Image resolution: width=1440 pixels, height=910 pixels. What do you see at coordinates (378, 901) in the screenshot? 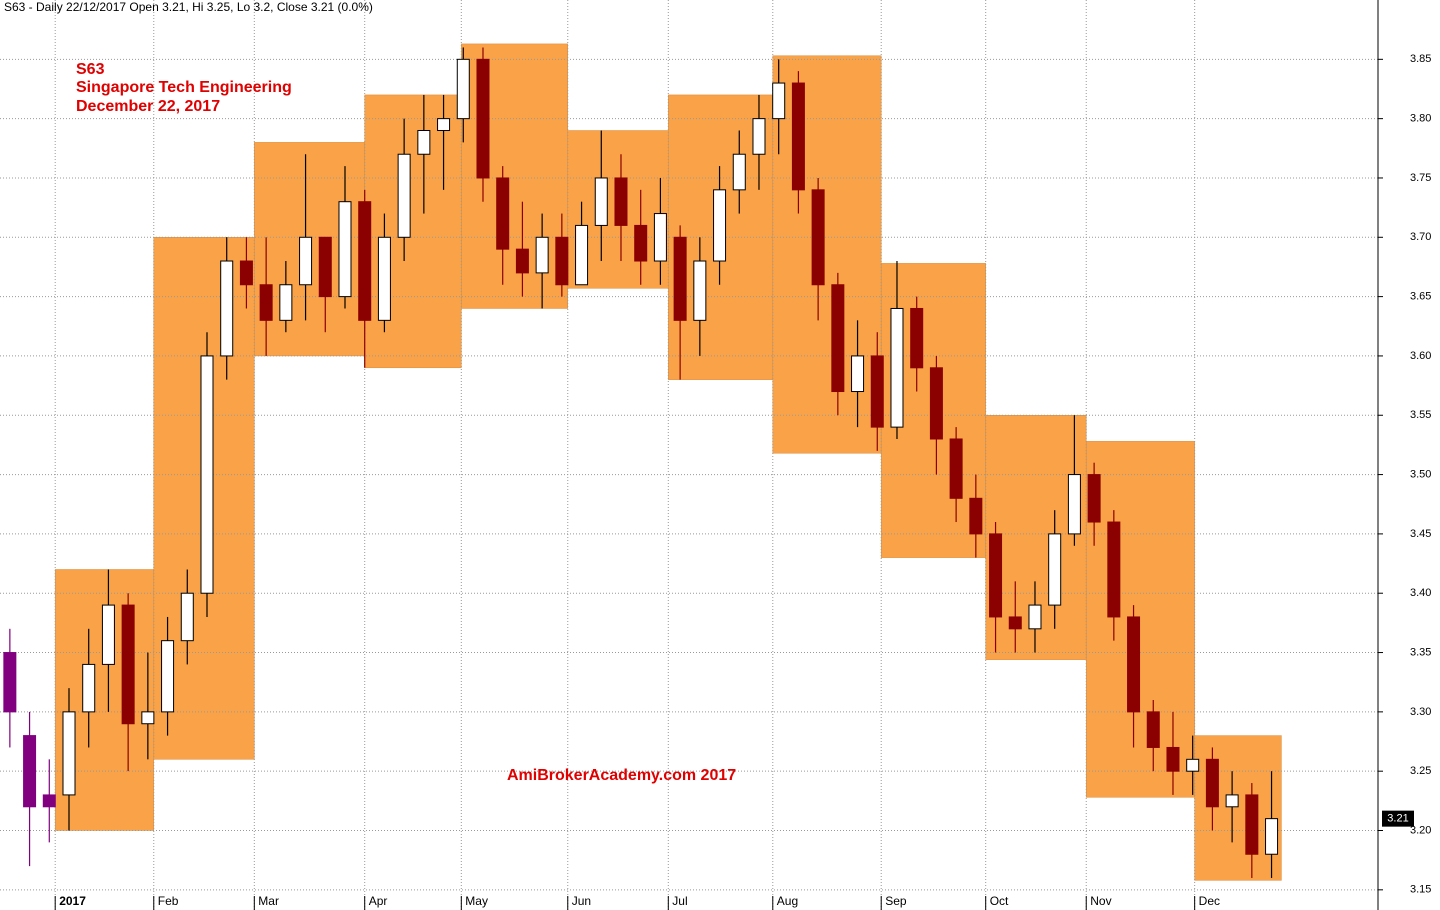
I see `x-tick-label: Apr` at bounding box center [378, 901].